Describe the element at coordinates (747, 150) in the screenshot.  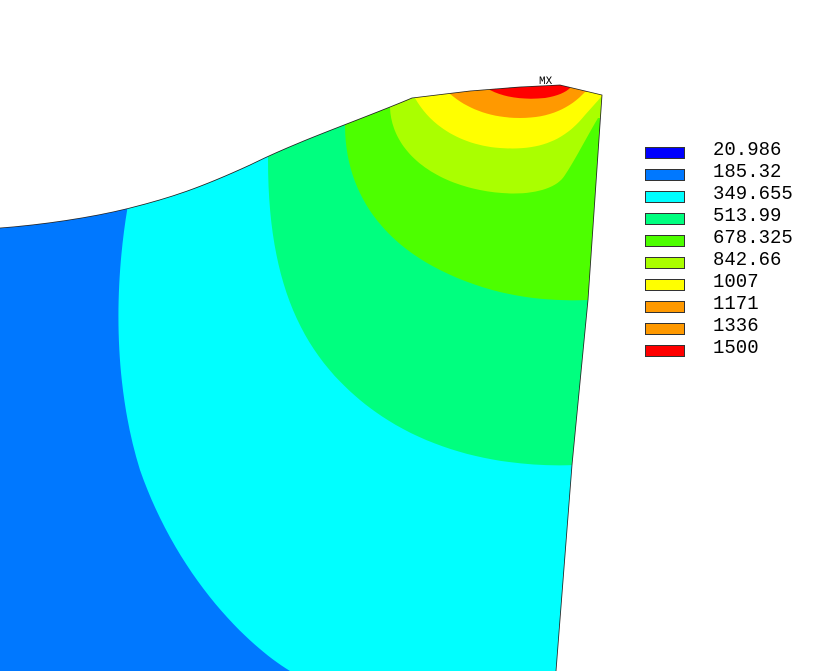
I see `legend-value: 20.986` at that location.